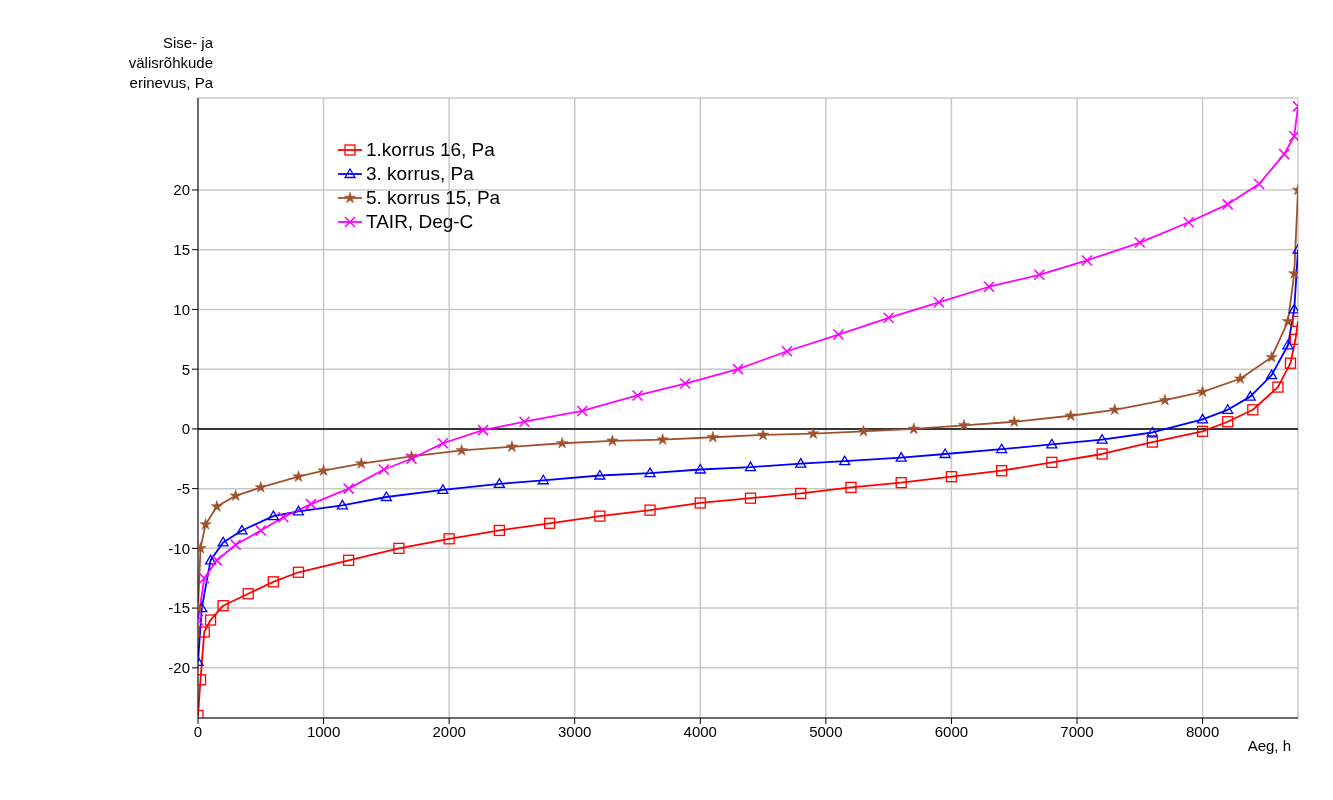 The width and height of the screenshot is (1333, 800). What do you see at coordinates (181, 250) in the screenshot?
I see `y-tick-label: 15` at bounding box center [181, 250].